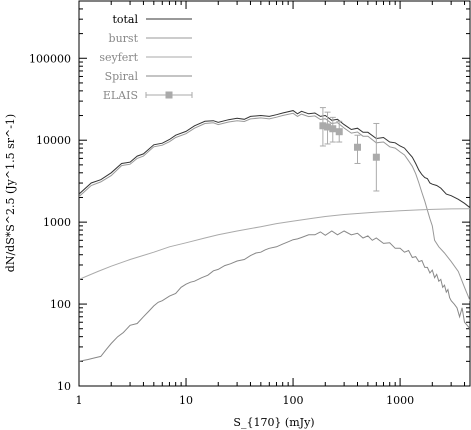 This screenshot has height=430, width=471. Describe the element at coordinates (79, 400) in the screenshot. I see `x-tick-label: 1` at that location.